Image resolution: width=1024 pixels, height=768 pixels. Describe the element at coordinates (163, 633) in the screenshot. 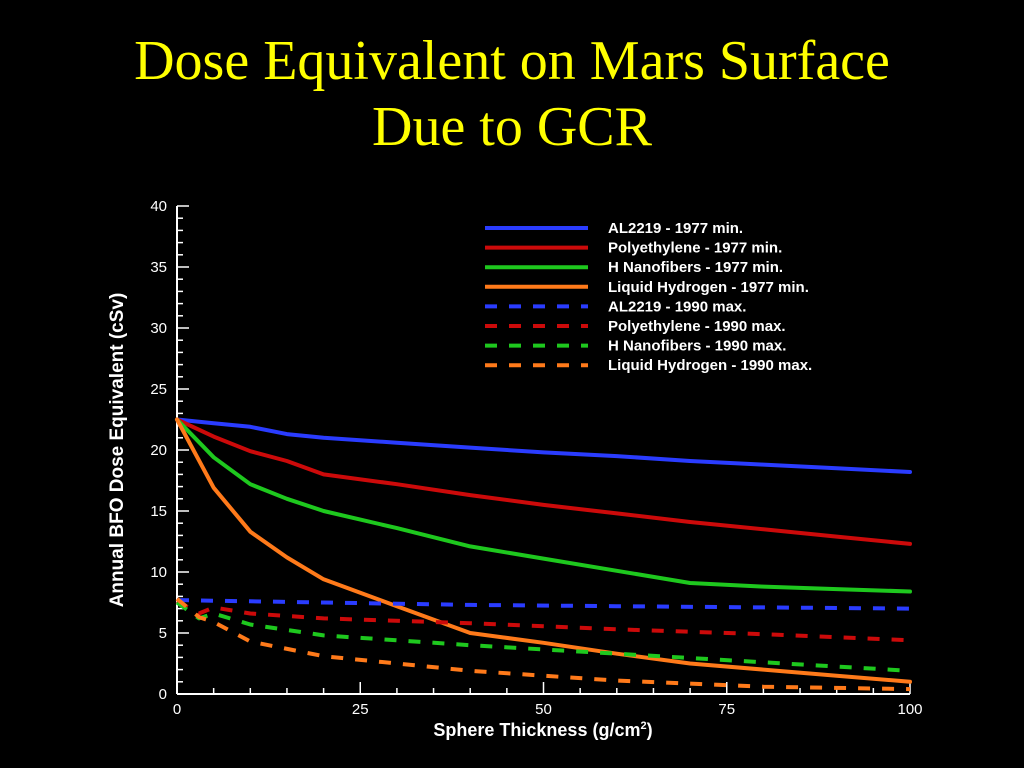

I see `y-tick-label: 5` at that location.